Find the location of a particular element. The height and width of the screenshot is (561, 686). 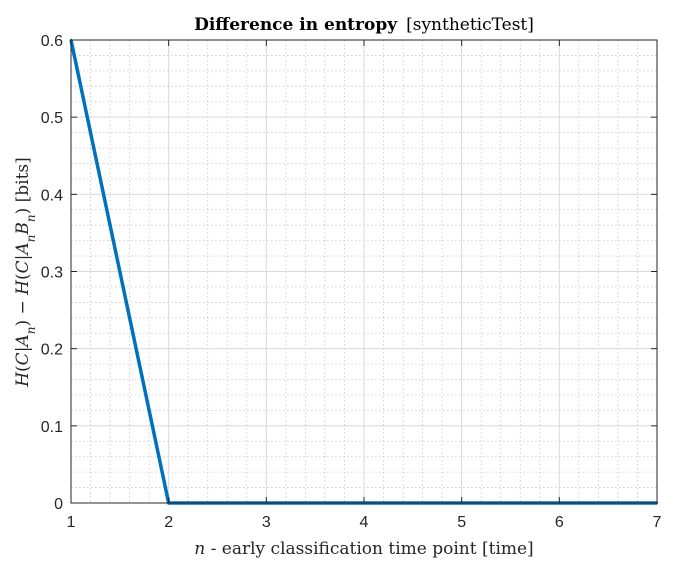

y-axis-label: H(C|An) − H(C|AnBn) [bits] is located at coordinates (25, 272).